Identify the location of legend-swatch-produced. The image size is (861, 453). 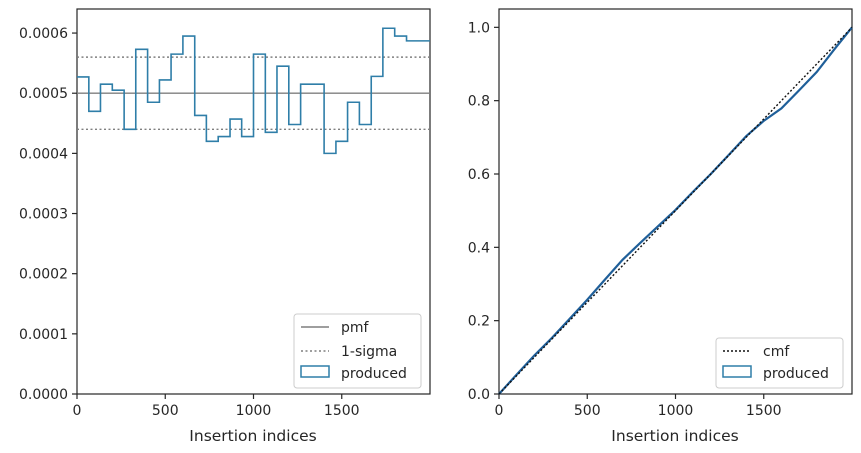
(315, 371).